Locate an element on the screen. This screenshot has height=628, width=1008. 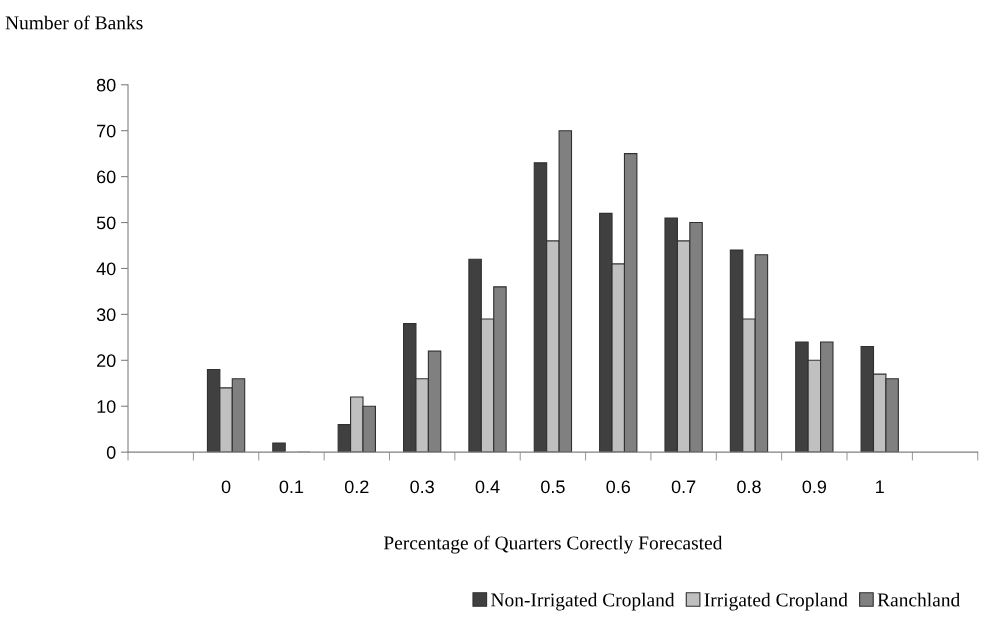
y-axis-title: Number of Banks is located at coordinates (74, 22).